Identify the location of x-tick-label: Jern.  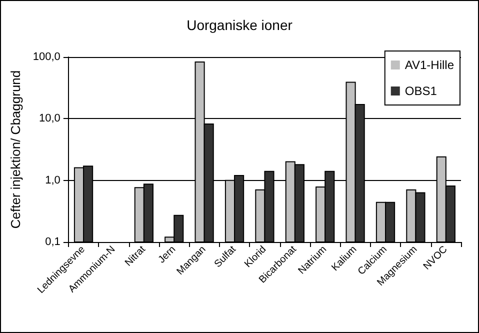
(167, 255).